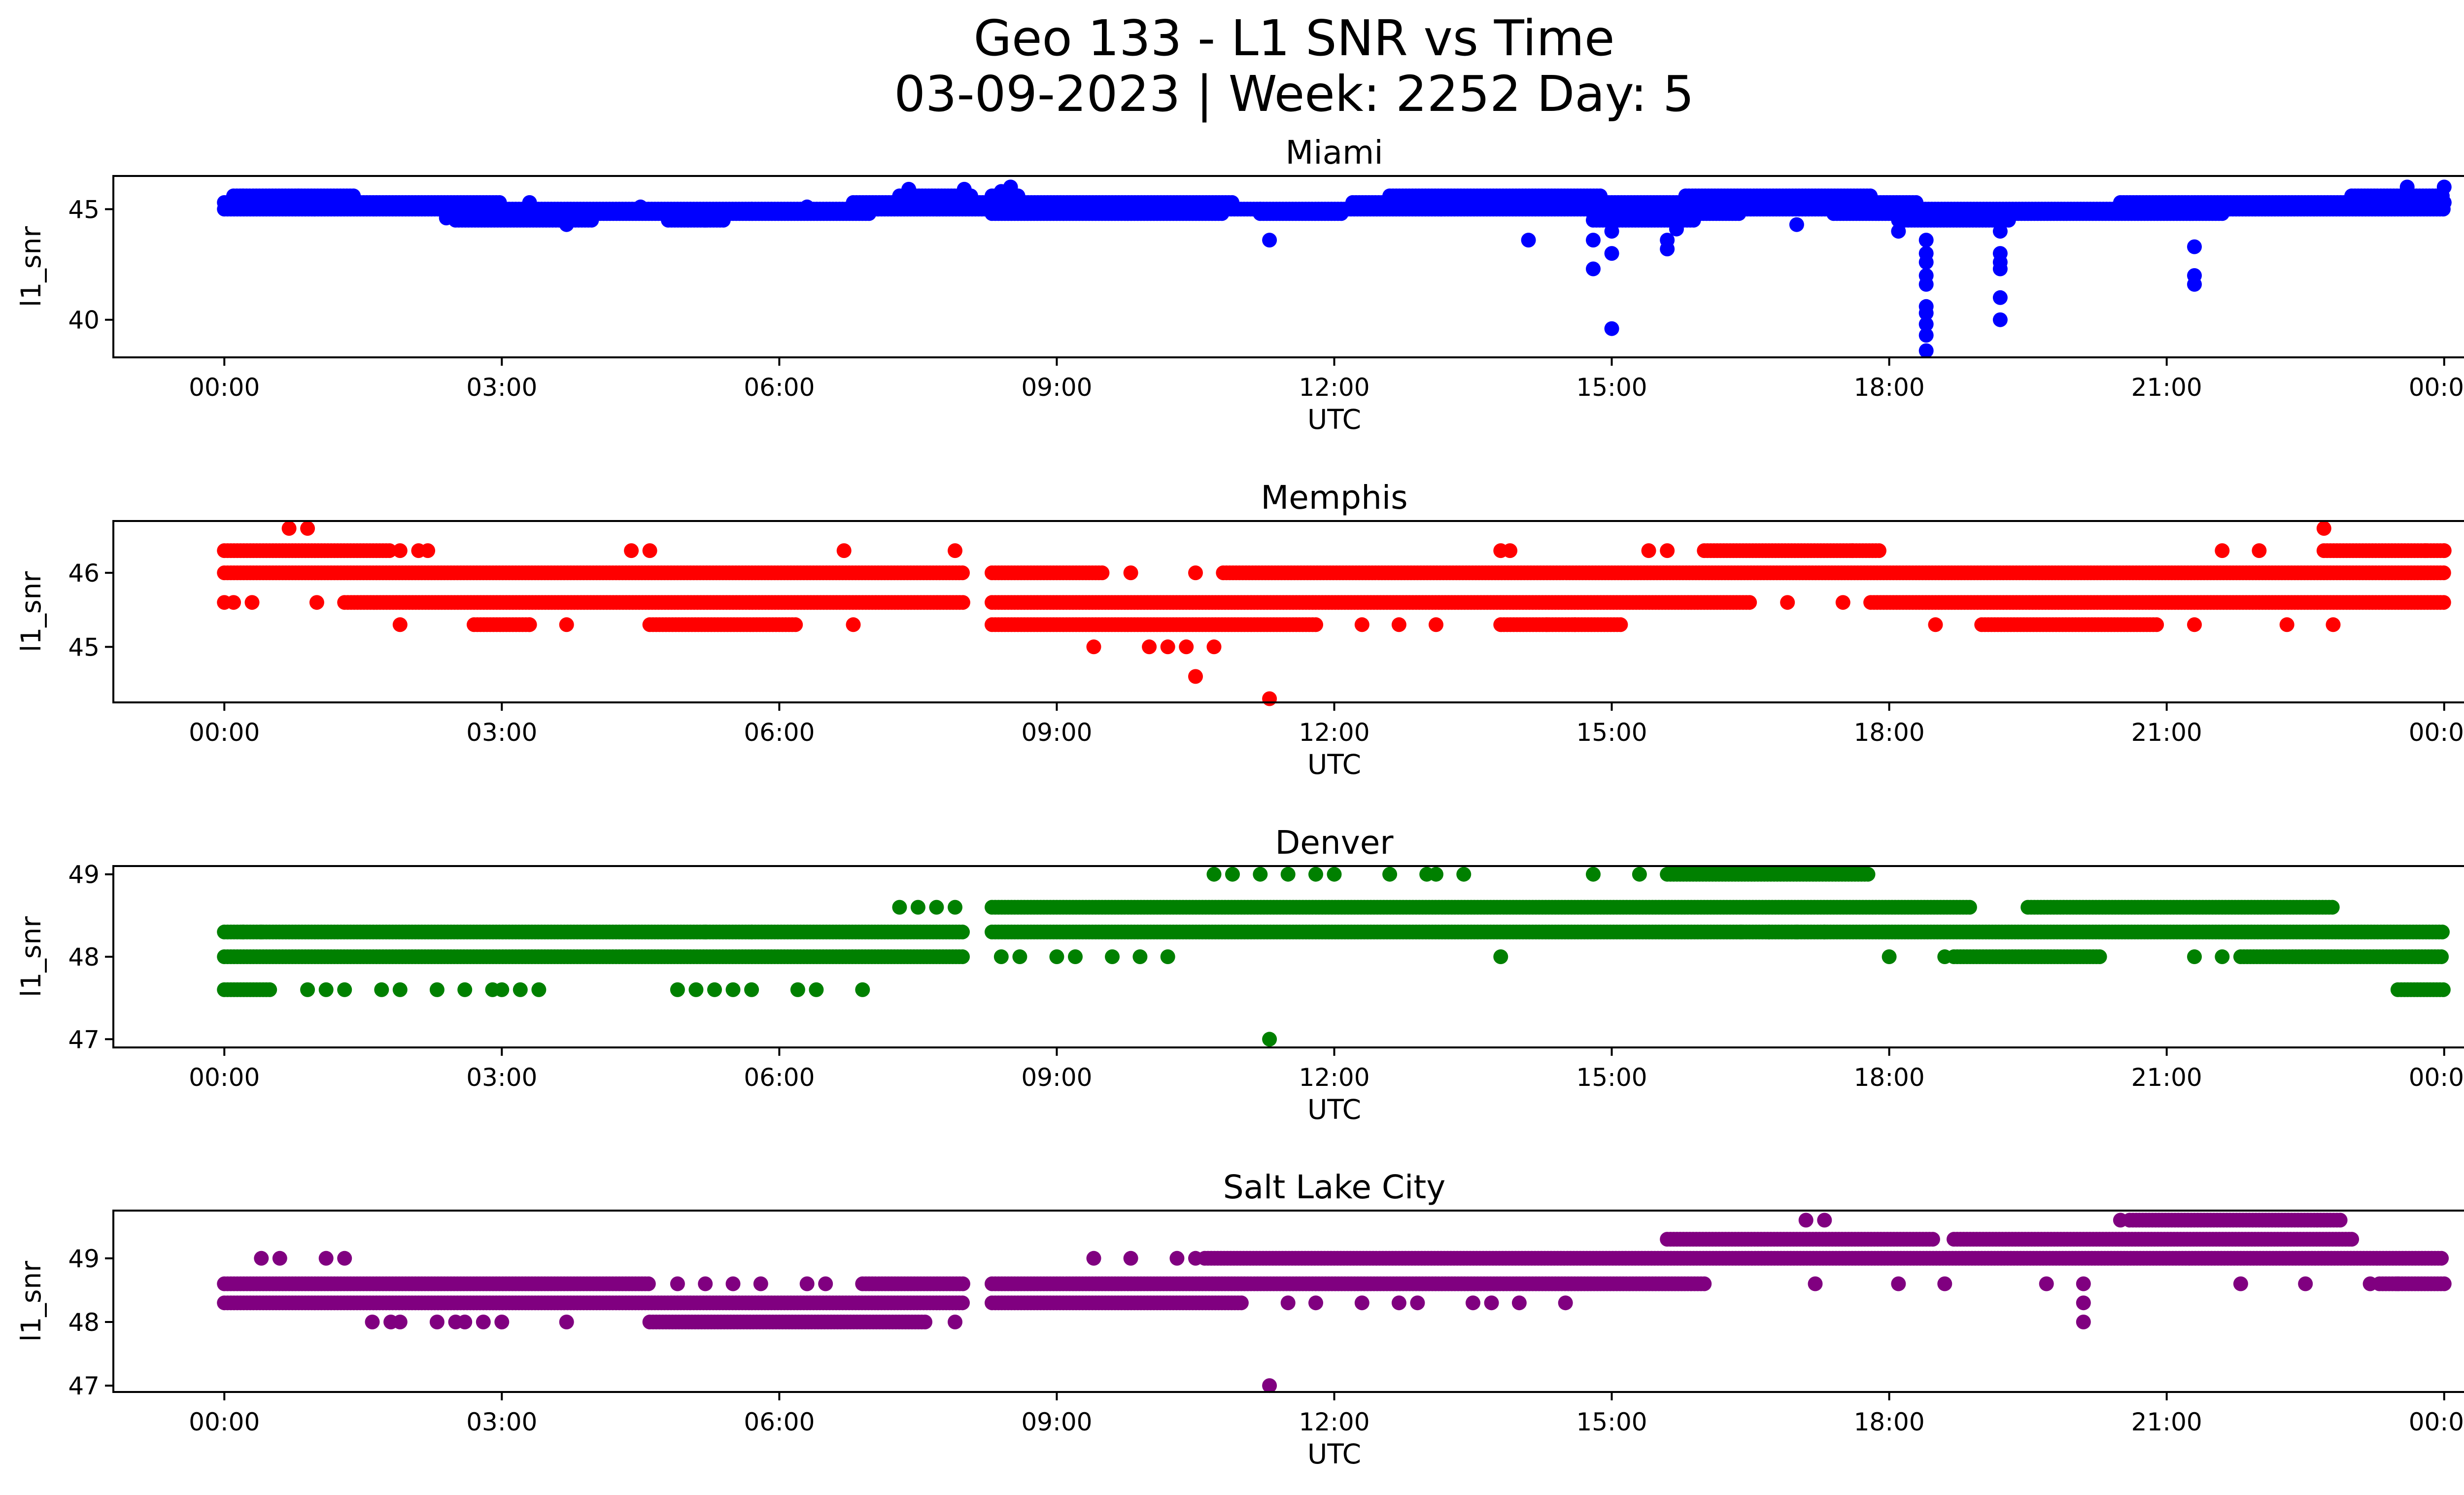 Image resolution: width=2464 pixels, height=1495 pixels. I want to click on miami-points, so click(1334, 268).